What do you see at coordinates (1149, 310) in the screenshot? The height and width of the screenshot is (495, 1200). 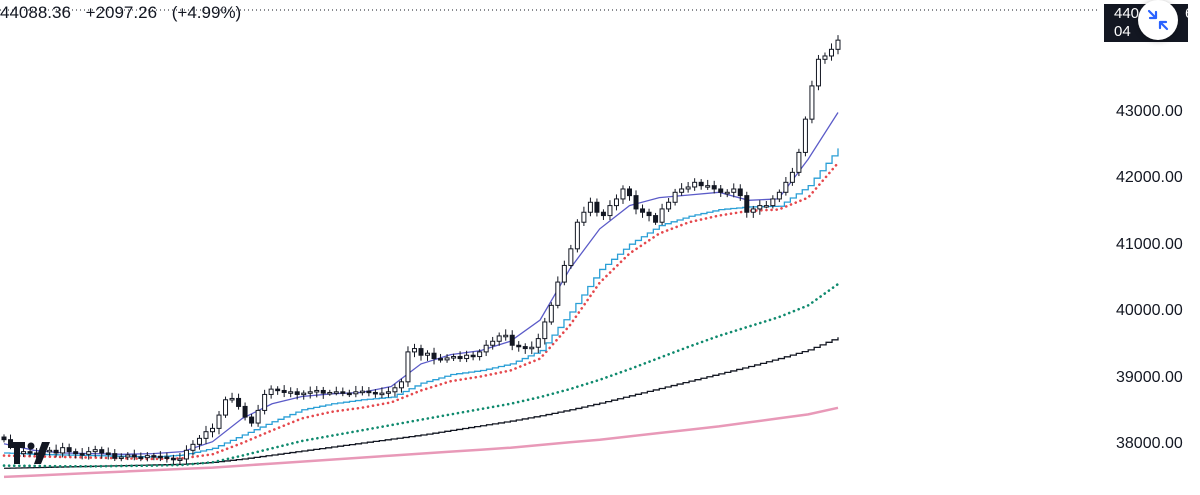 I see `y-tick-label: 40000.00` at bounding box center [1149, 310].